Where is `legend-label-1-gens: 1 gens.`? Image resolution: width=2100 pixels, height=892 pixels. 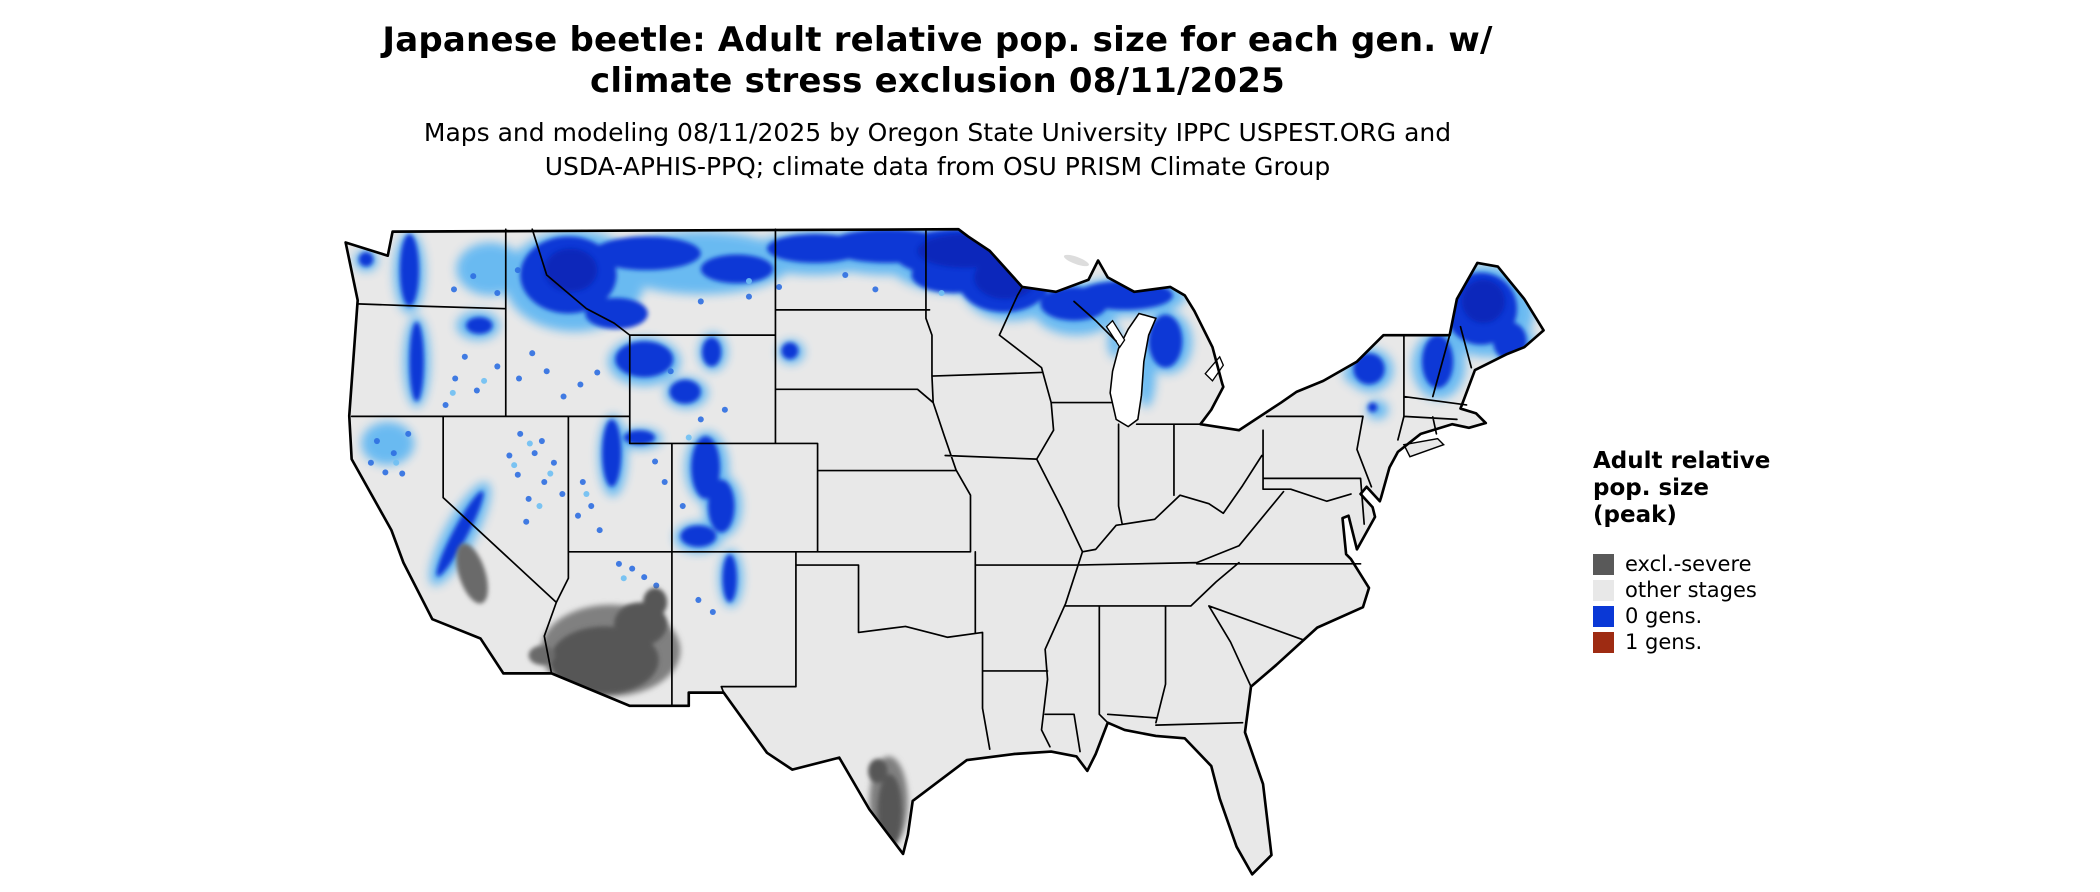 legend-label-1-gens: 1 gens. is located at coordinates (1664, 642).